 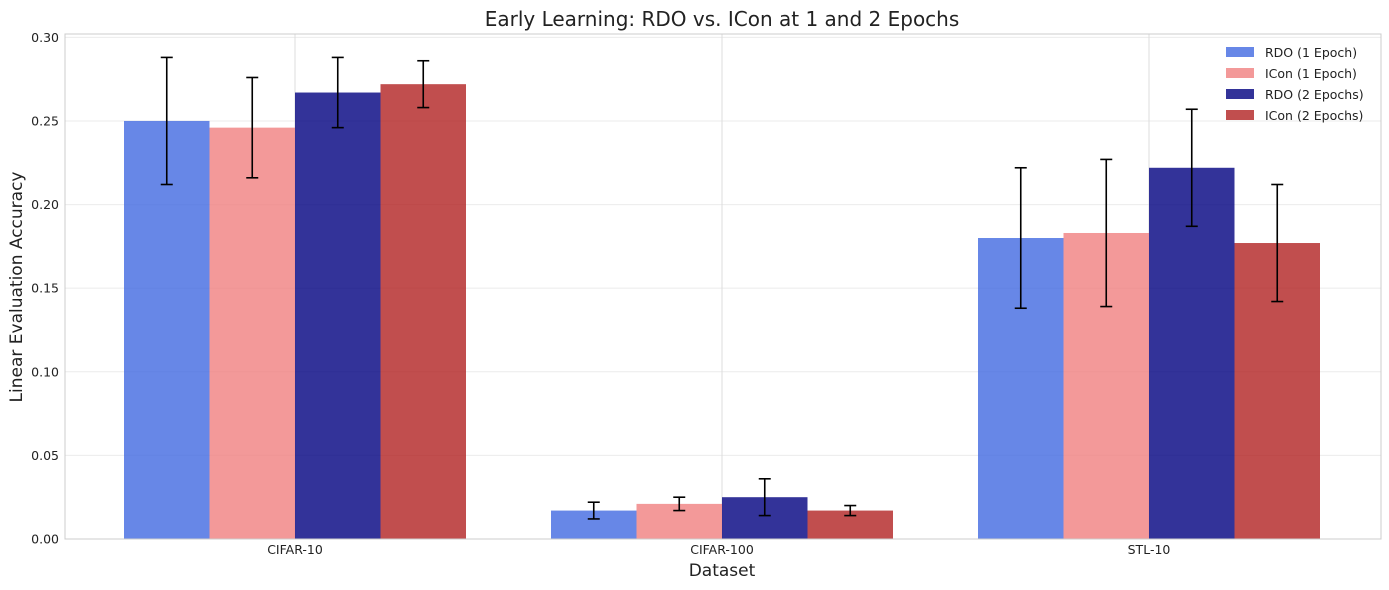 What do you see at coordinates (45, 37) in the screenshot?
I see `y-tick-label: 0.30` at bounding box center [45, 37].